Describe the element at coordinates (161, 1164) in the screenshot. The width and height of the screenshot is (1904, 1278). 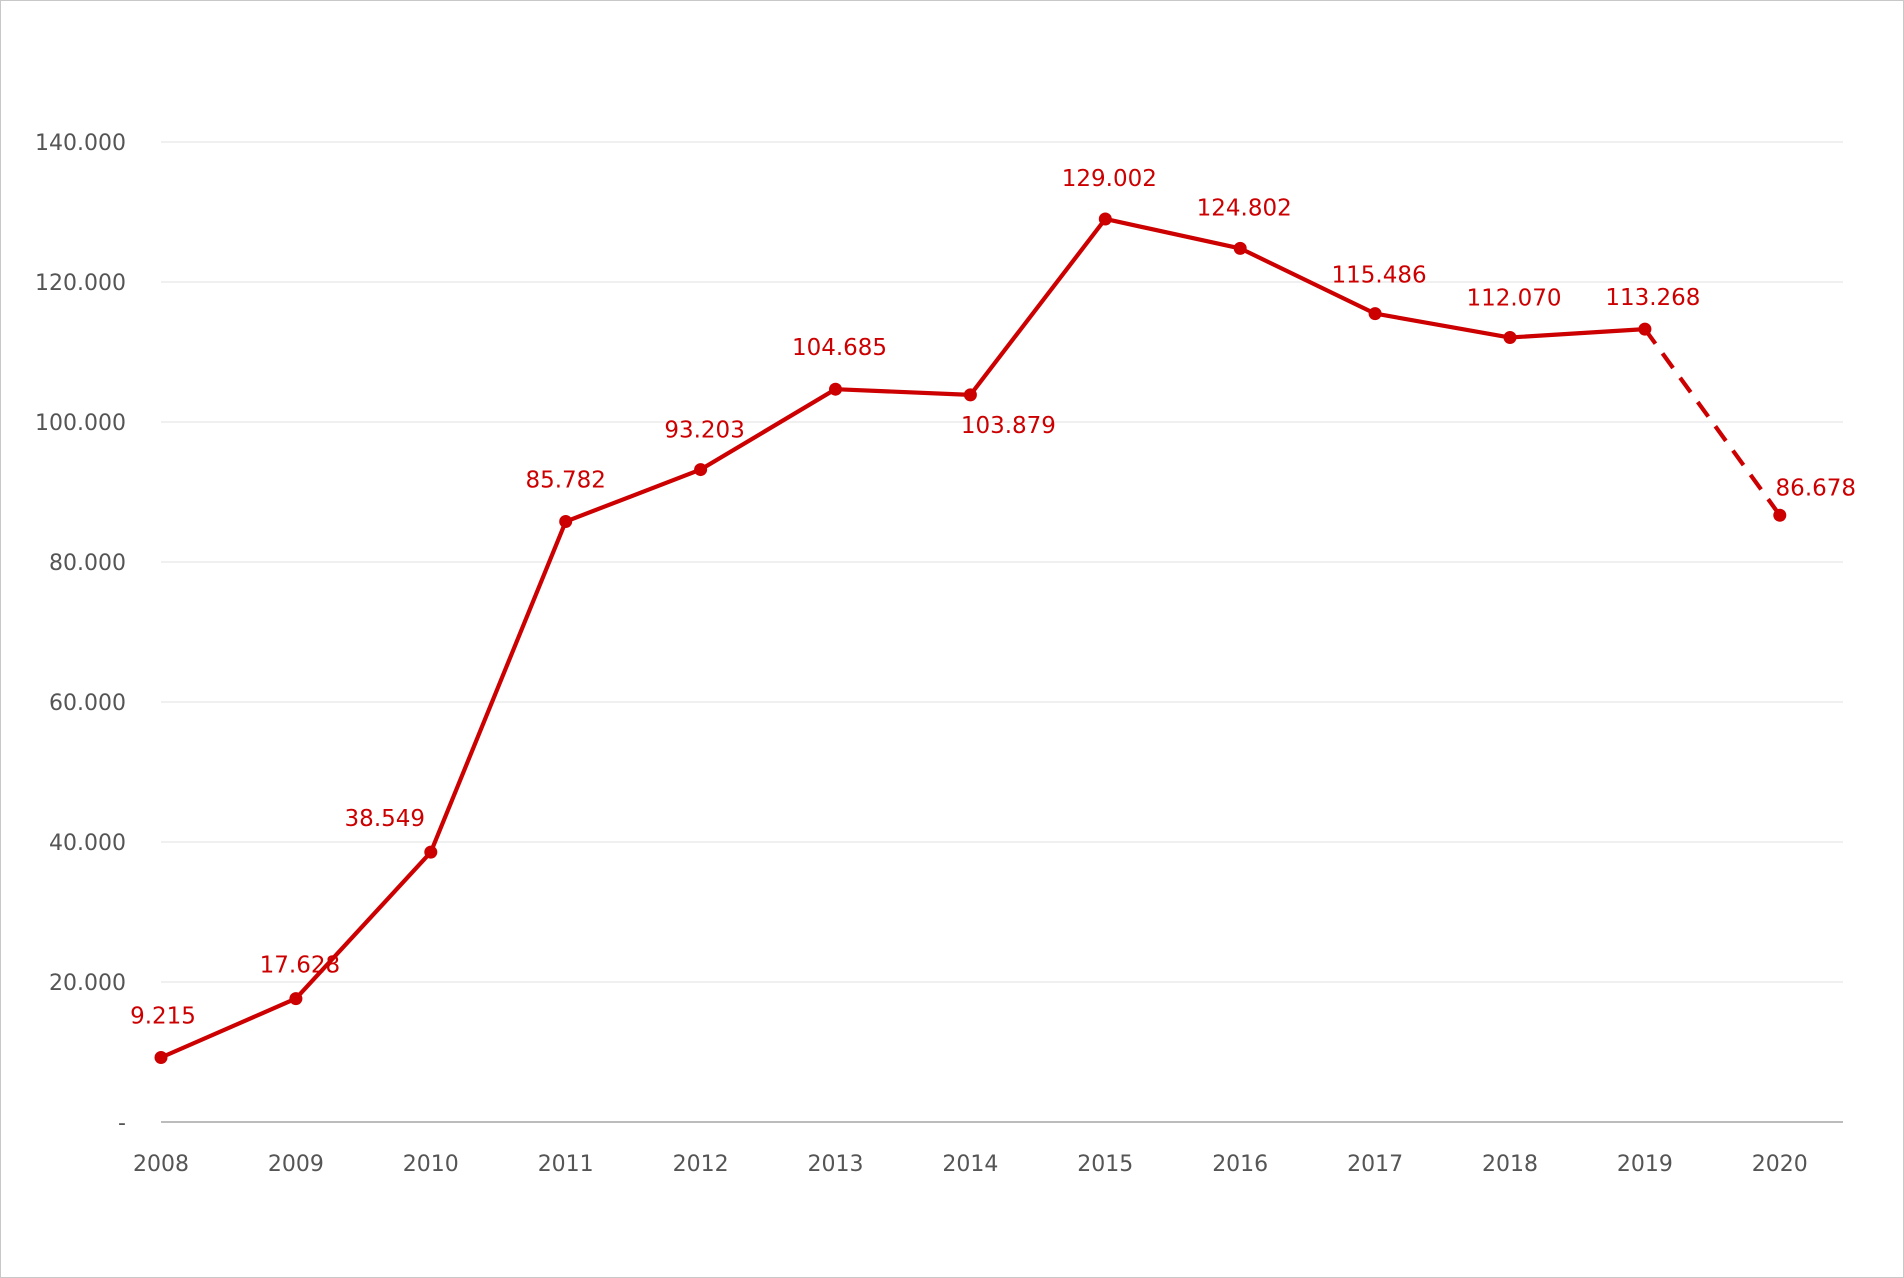
I see `x-tick-label: 2008` at that location.